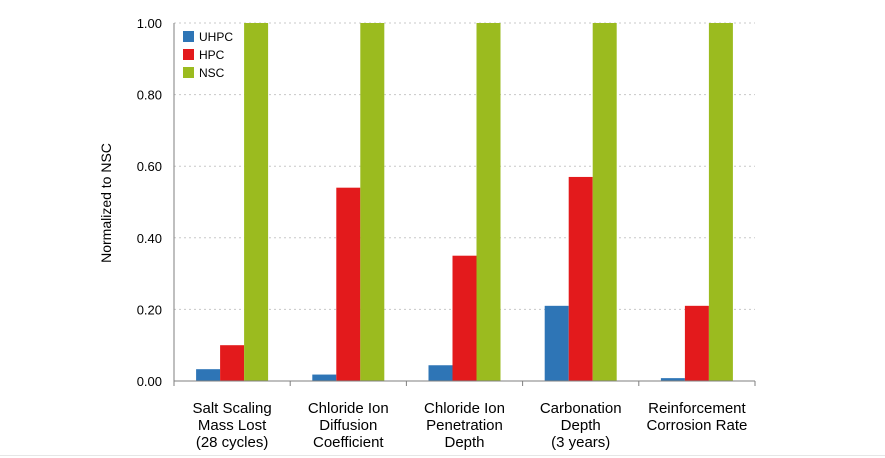  I want to click on legend: UHPC HPC NSC, so click(208, 55).